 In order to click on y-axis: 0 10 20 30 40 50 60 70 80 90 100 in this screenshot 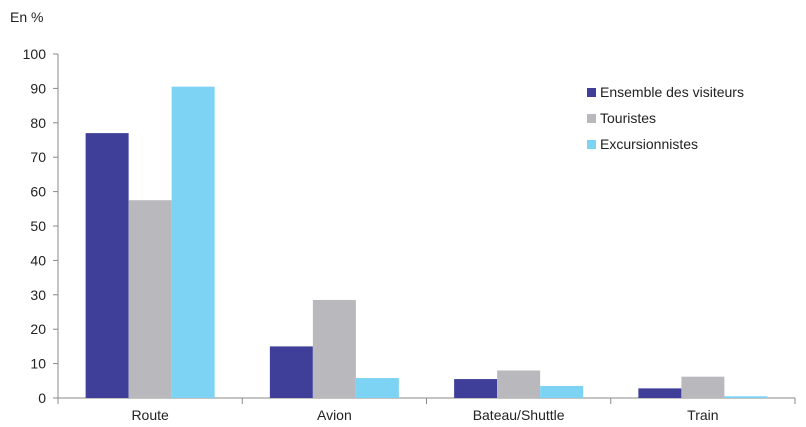, I will do `click(41, 226)`.